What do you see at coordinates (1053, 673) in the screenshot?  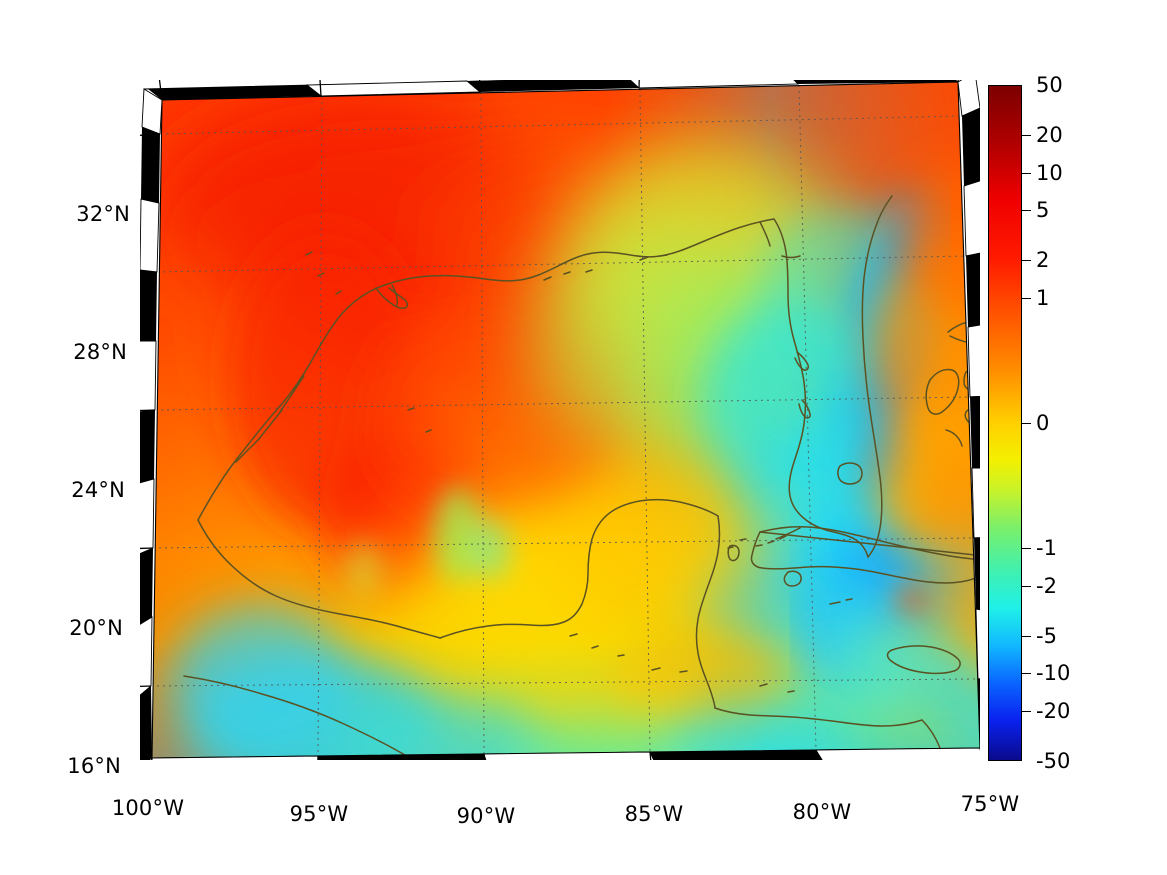 I see `colorbar-label-neg10: -10` at bounding box center [1053, 673].